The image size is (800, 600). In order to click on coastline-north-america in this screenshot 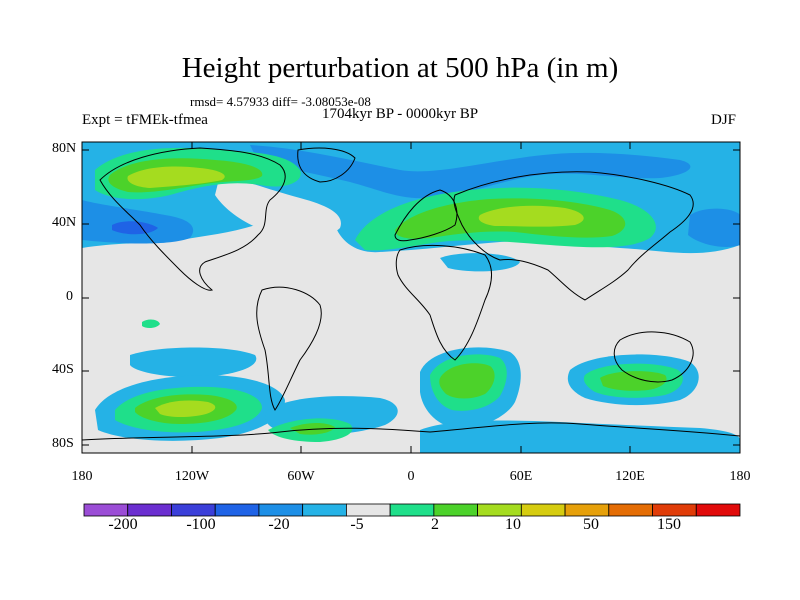, I will do `click(192, 219)`.